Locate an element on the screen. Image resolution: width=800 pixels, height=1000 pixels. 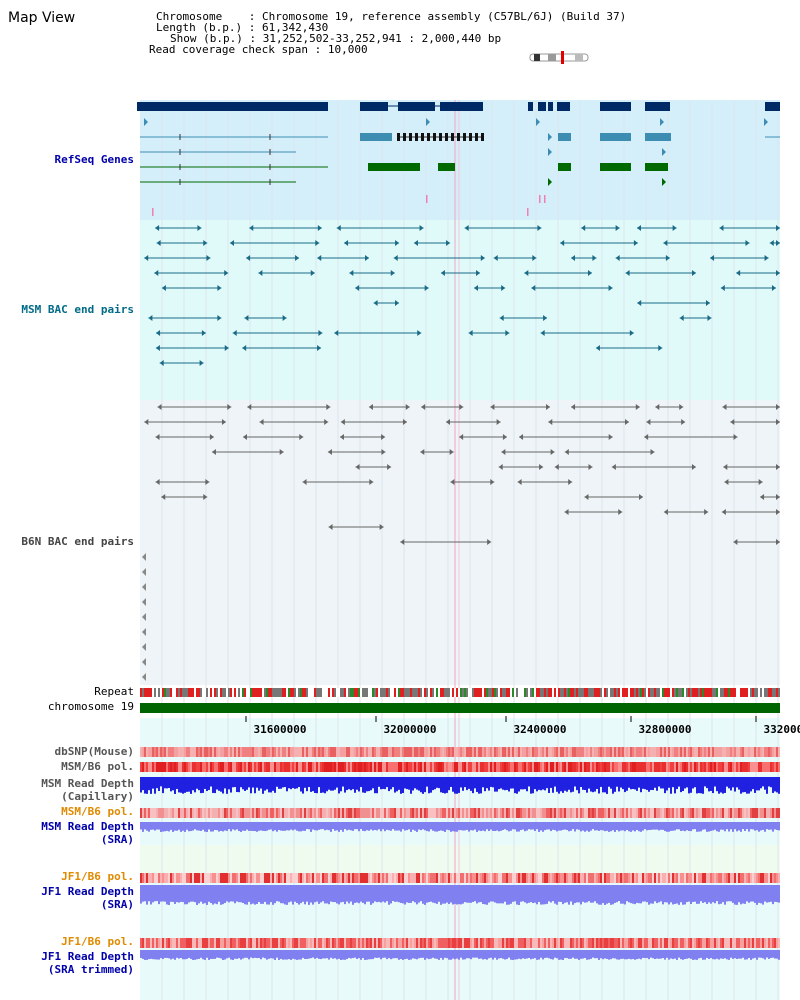
msm-b6-pol-2-label: MSM/B6 pol. is located at coordinates (97, 811).